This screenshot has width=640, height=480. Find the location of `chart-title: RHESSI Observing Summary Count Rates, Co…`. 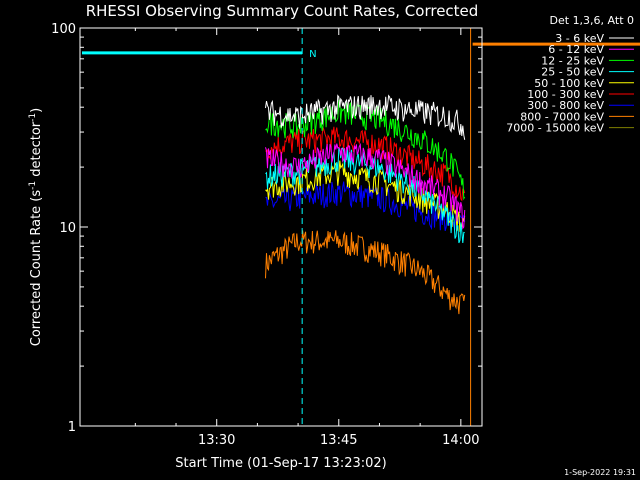

chart-title: RHESSI Observing Summary Count Rates, Co… is located at coordinates (282, 11).